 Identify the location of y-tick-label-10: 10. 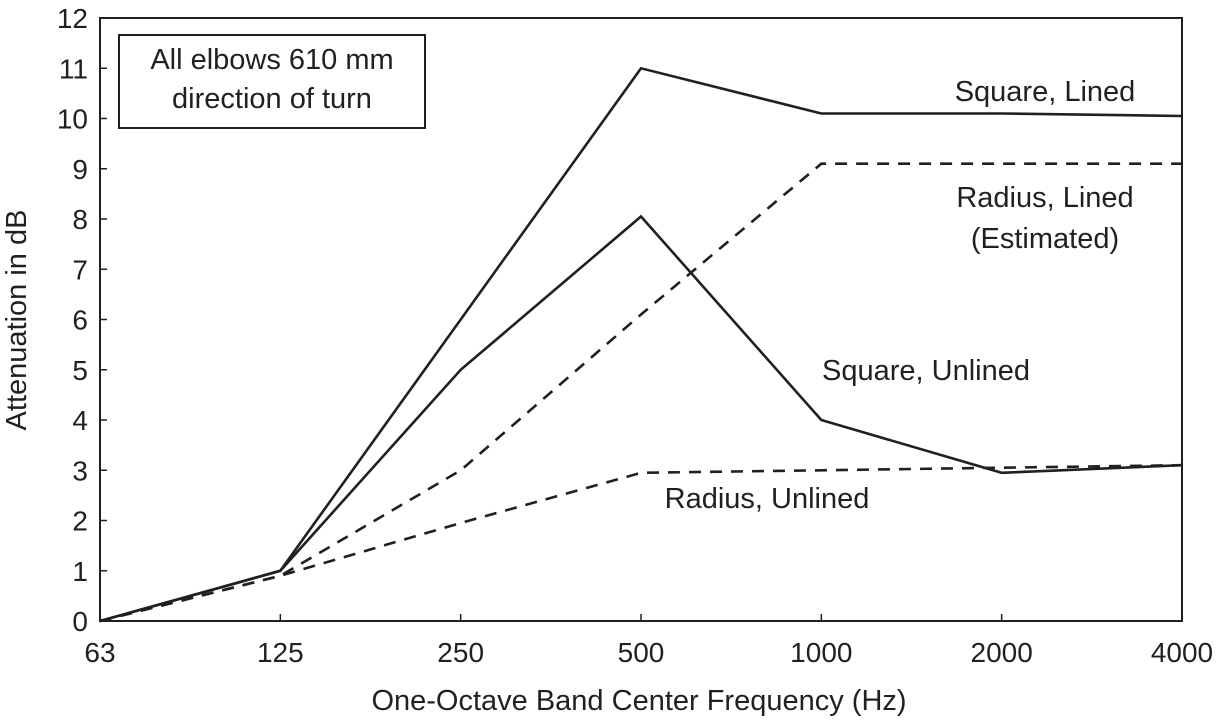
(72, 119).